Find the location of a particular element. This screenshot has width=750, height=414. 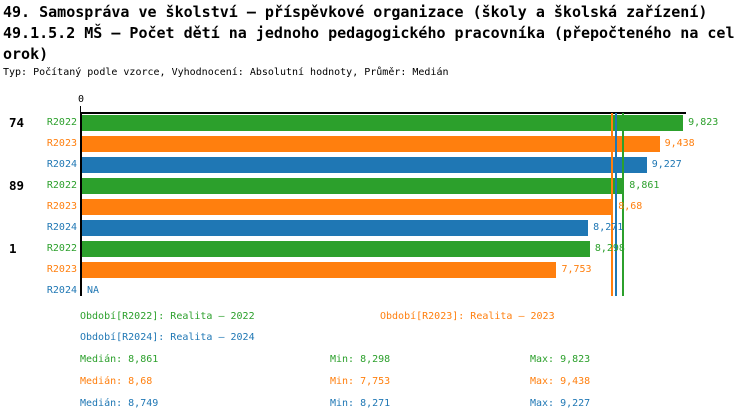

bar-1-r2023 is located at coordinates (319, 270).